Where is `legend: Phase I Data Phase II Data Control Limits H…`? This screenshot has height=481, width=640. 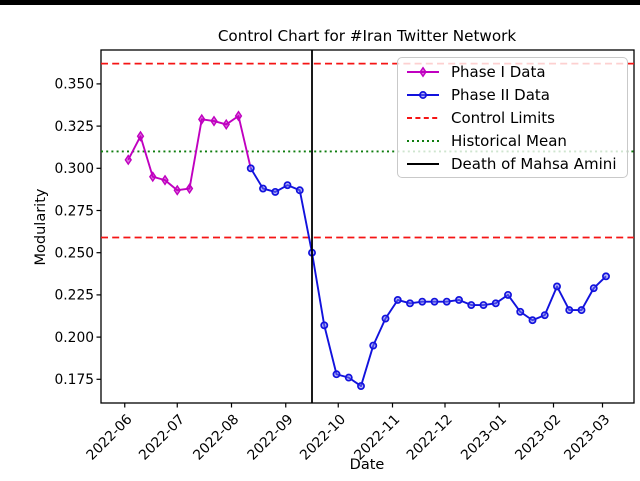
legend: Phase I Data Phase II Data Control Limits H… is located at coordinates (512, 117).